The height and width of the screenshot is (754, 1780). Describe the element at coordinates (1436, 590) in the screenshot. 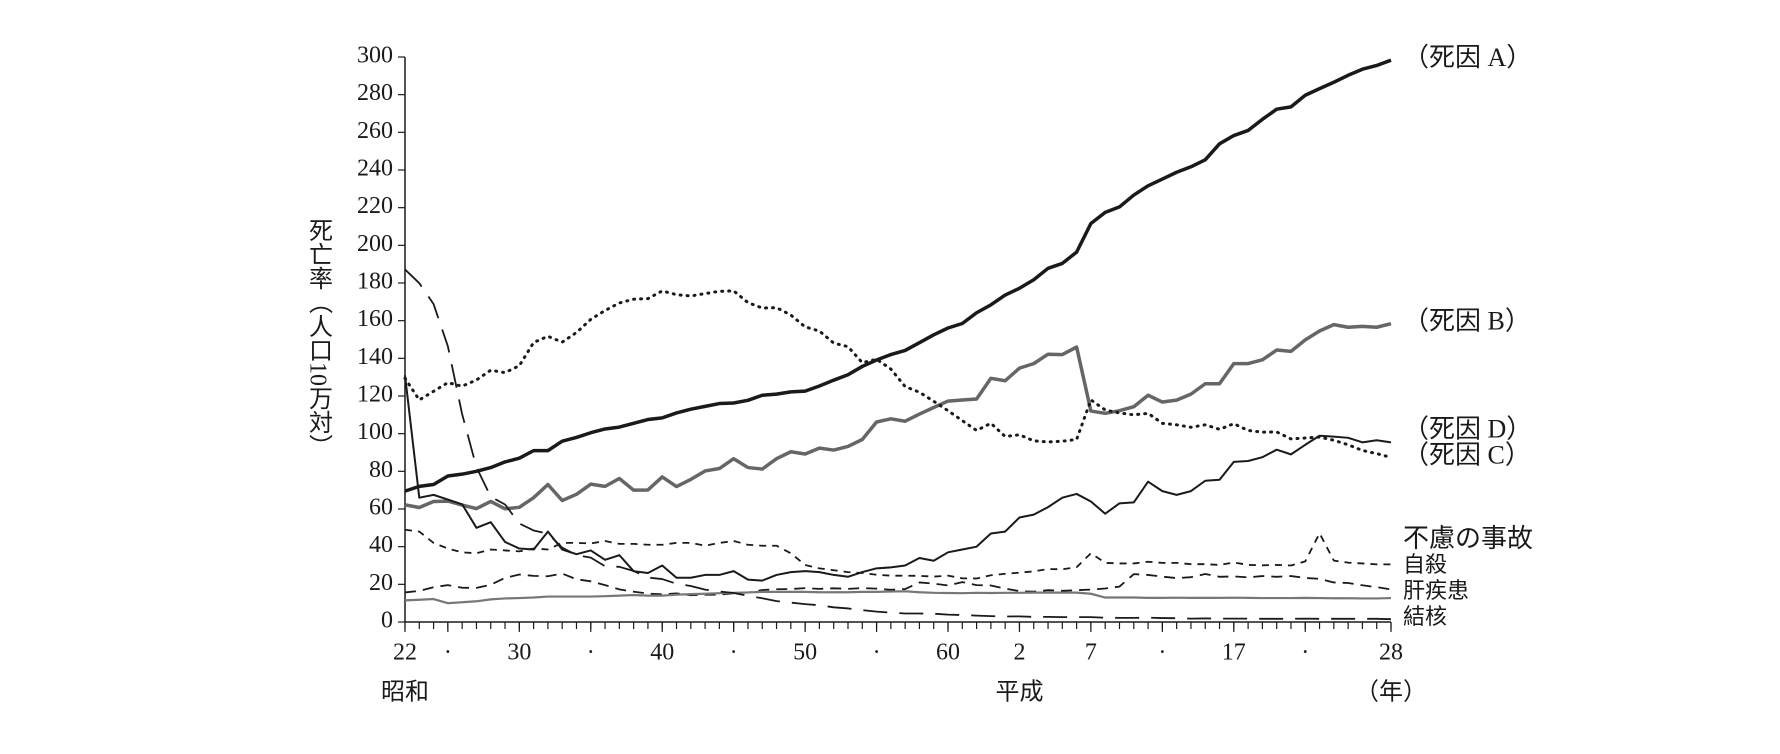

I see `series-label: 肝疾患` at that location.